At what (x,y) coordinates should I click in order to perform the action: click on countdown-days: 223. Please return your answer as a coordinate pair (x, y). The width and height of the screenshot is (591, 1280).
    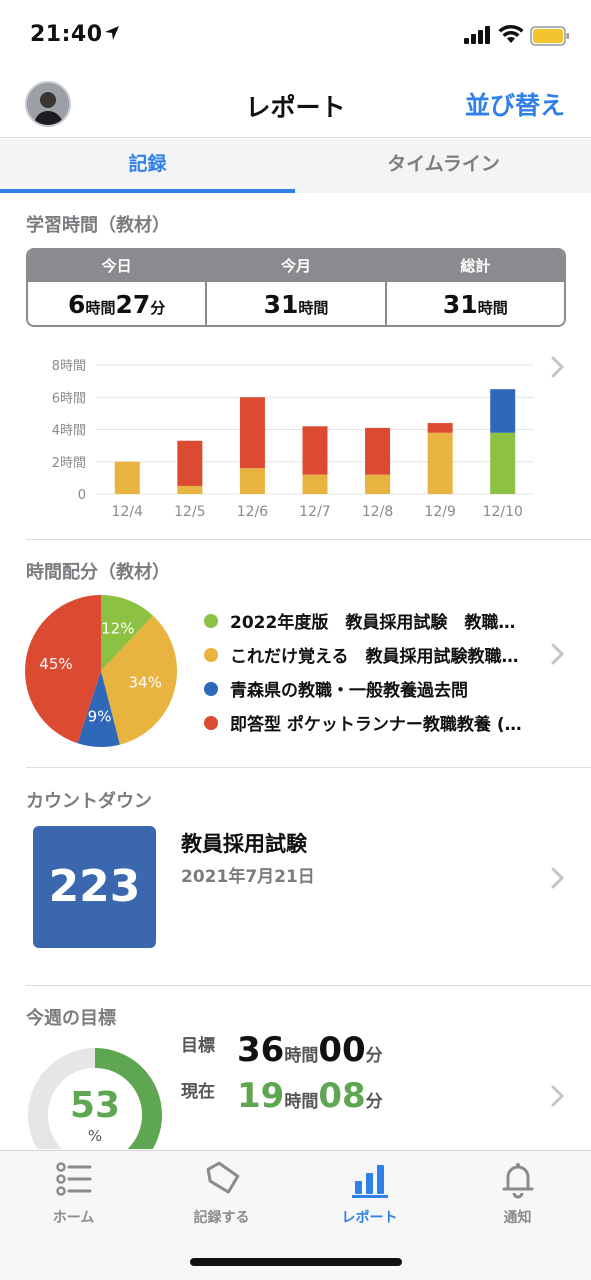
    Looking at the image, I should click on (94, 887).